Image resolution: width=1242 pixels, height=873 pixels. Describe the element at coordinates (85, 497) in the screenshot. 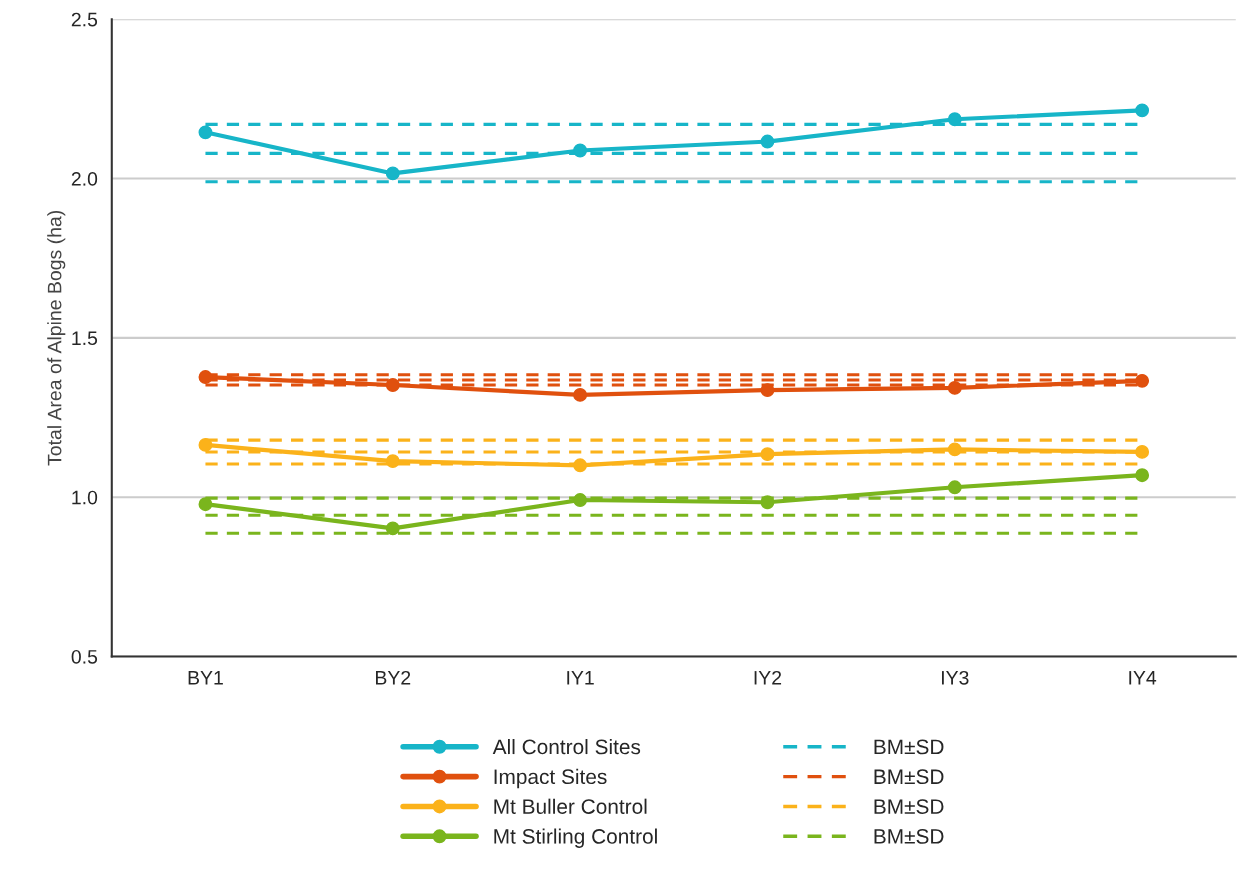

I see `y-tick-label: 1.0` at that location.